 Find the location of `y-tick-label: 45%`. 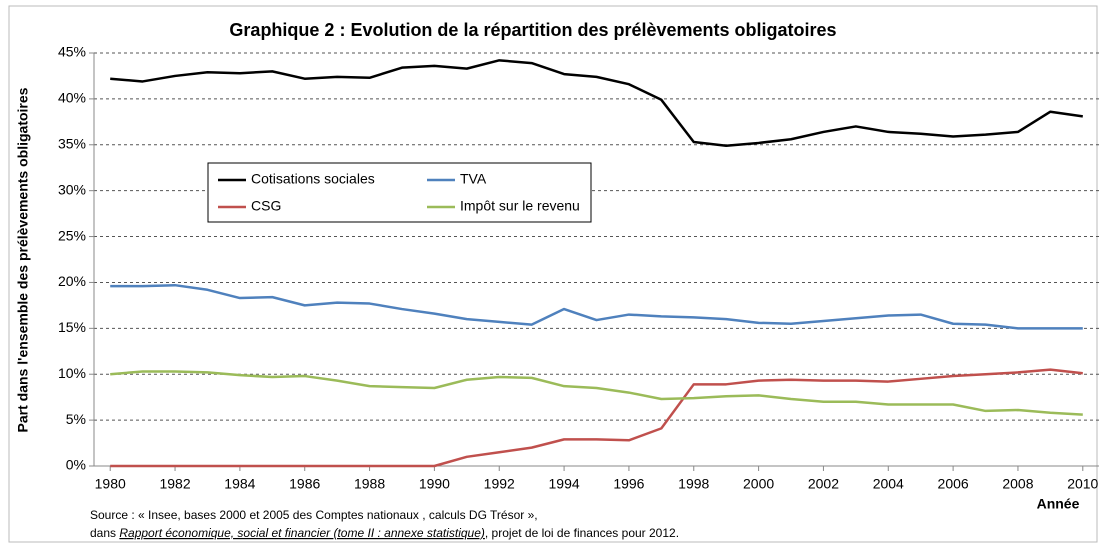

y-tick-label: 45% is located at coordinates (72, 52).